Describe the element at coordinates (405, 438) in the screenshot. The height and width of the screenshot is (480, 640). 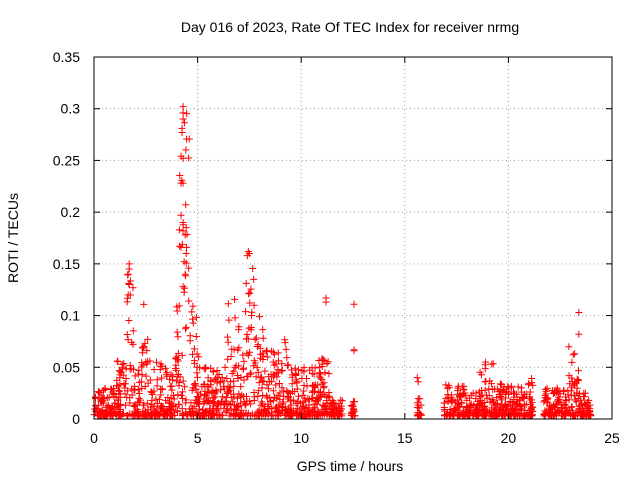
I see `x-tick-label: 15` at that location.